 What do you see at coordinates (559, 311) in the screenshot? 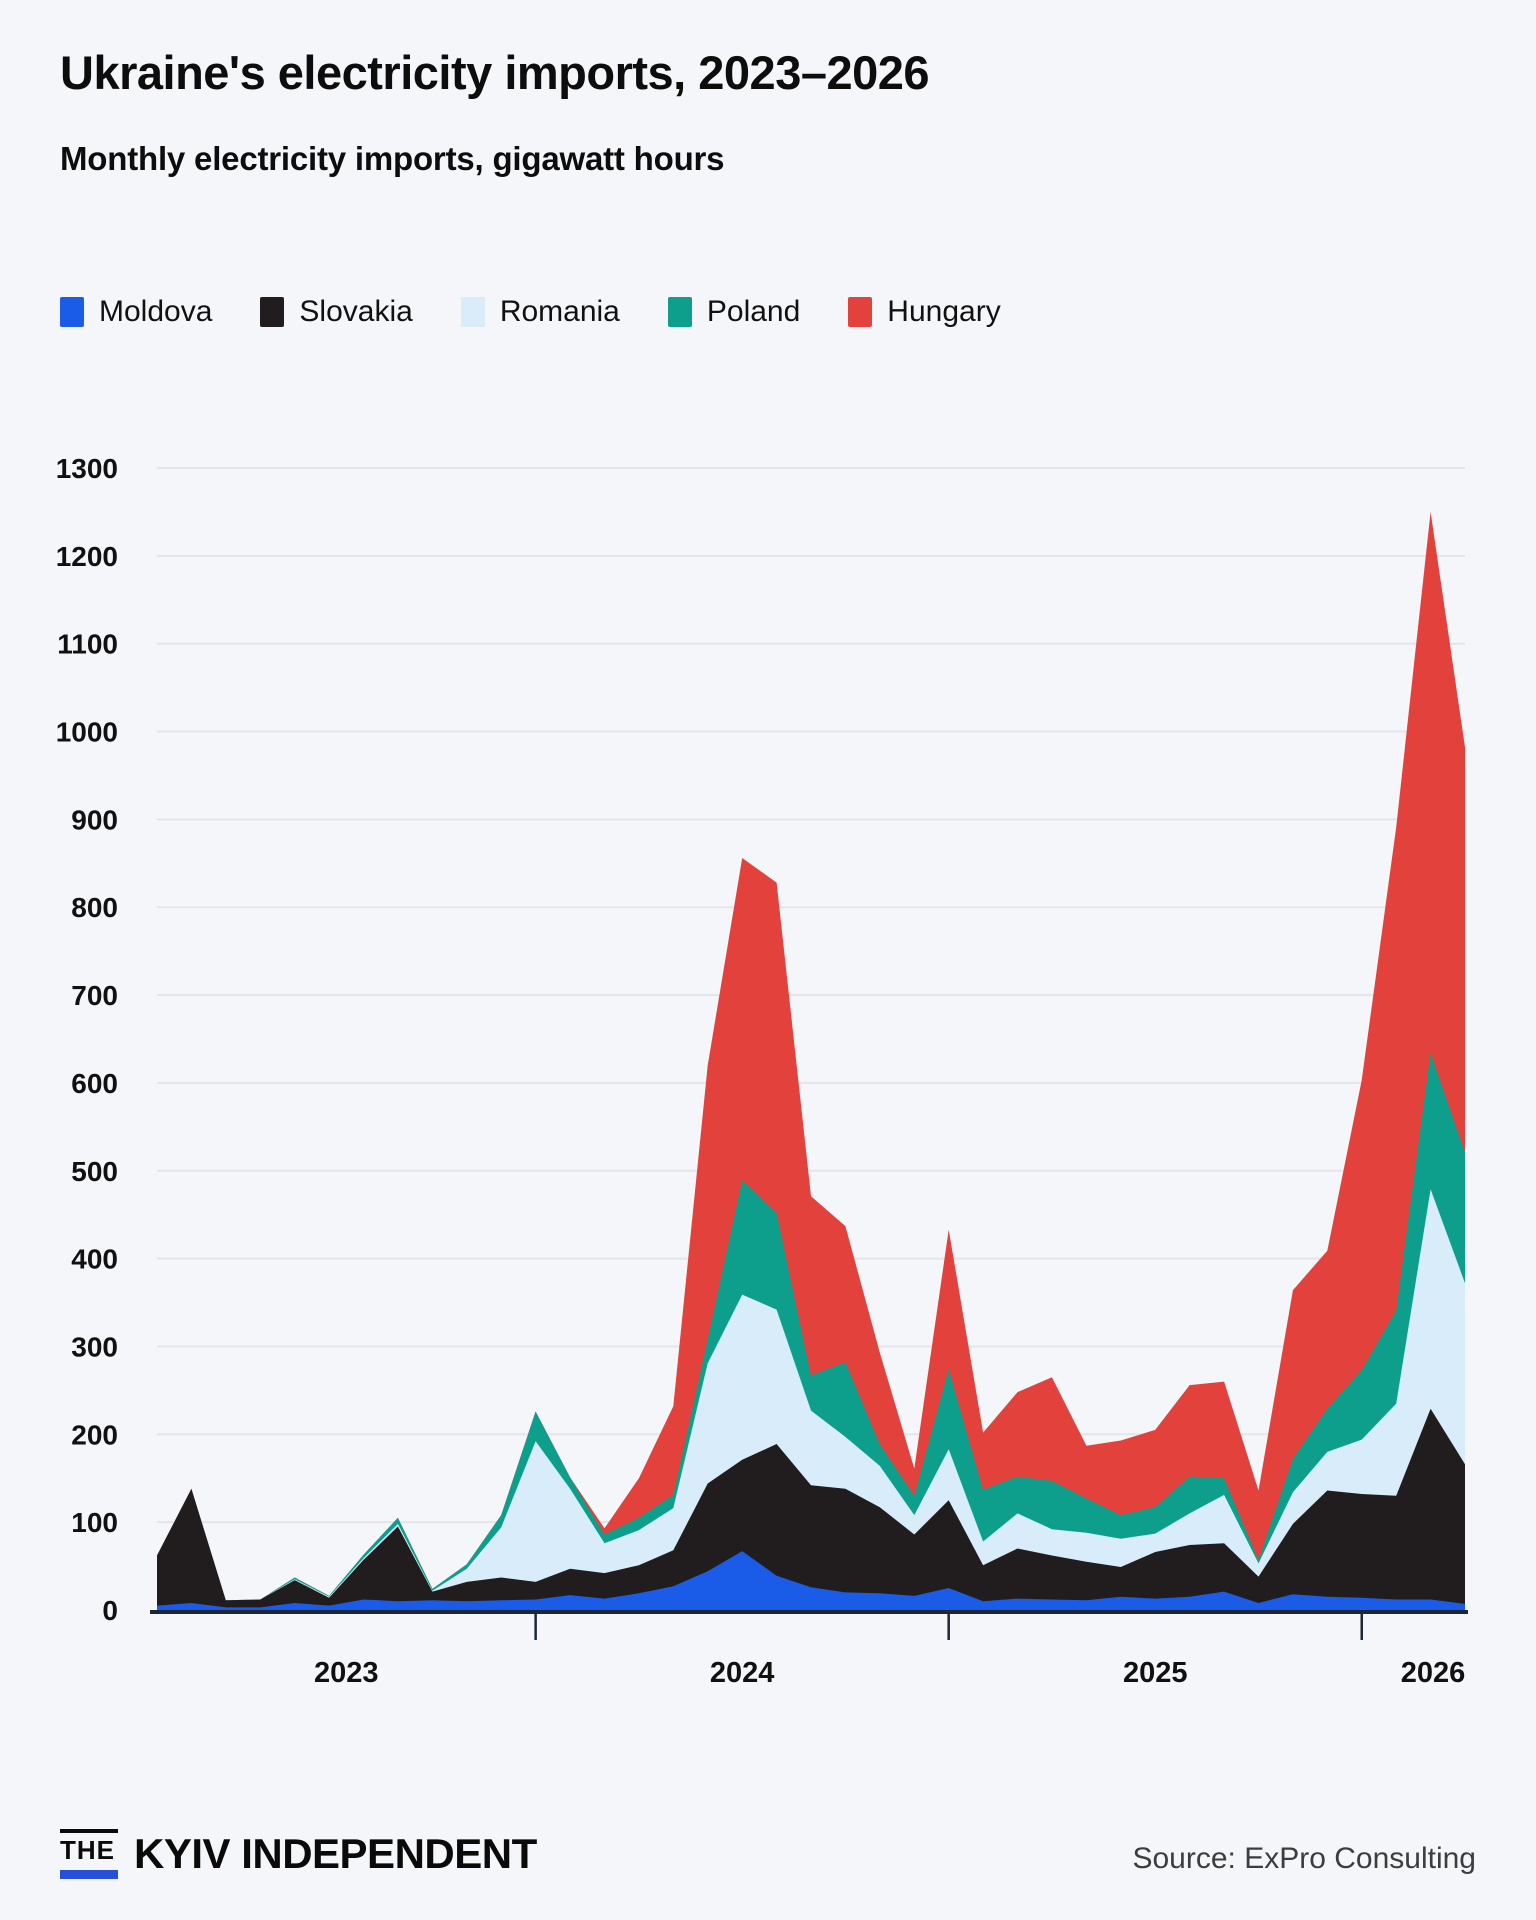
I see `legend-label: Romania` at bounding box center [559, 311].